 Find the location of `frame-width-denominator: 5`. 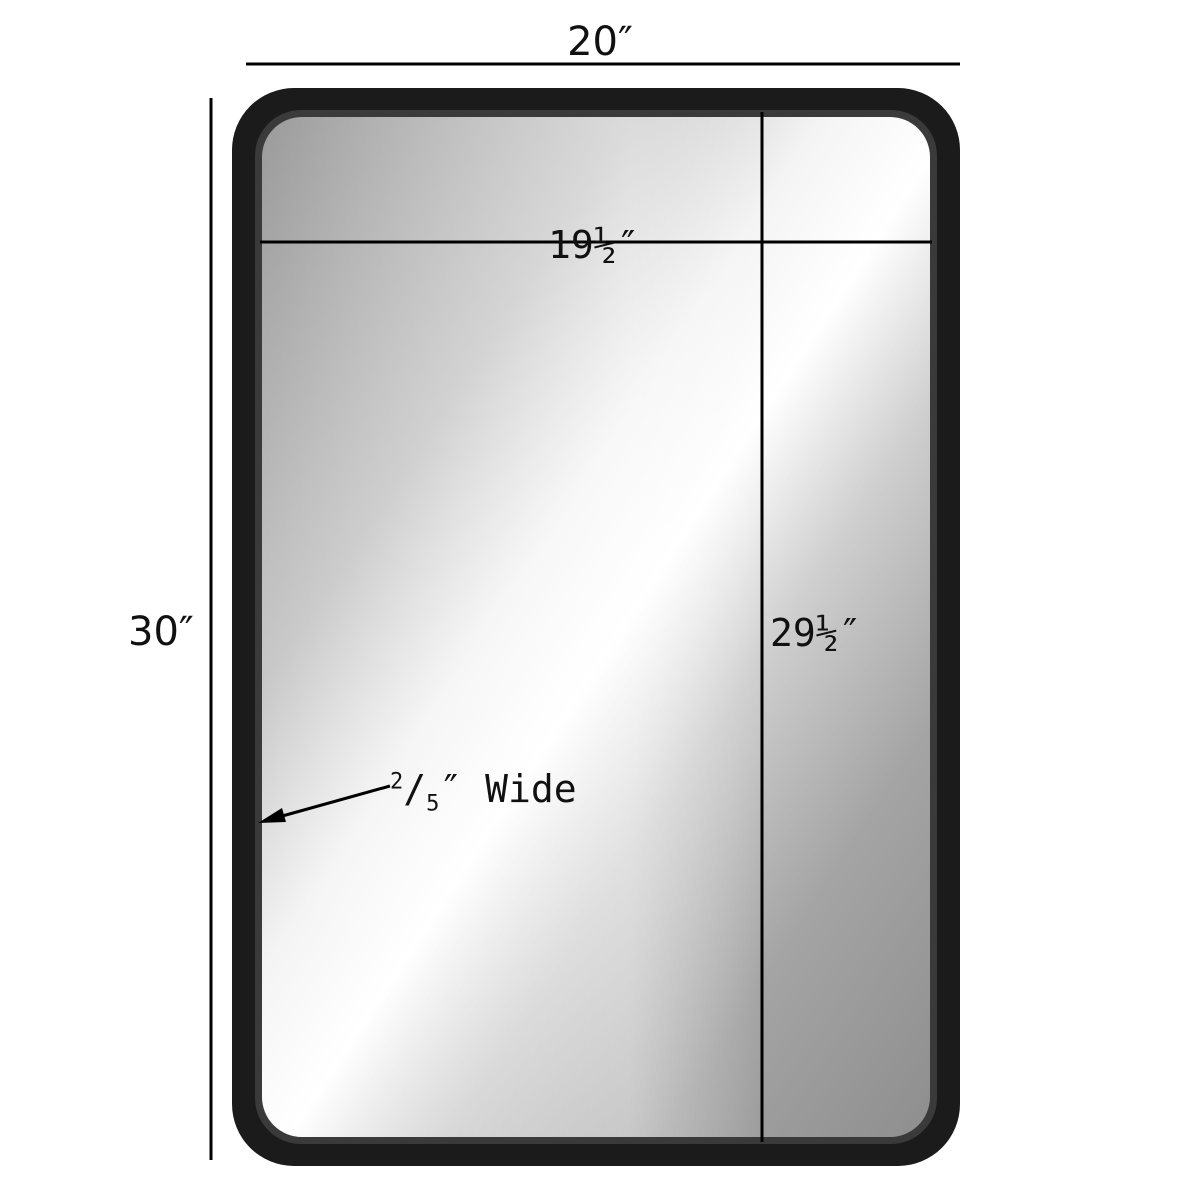

frame-width-denominator: 5 is located at coordinates (433, 804).